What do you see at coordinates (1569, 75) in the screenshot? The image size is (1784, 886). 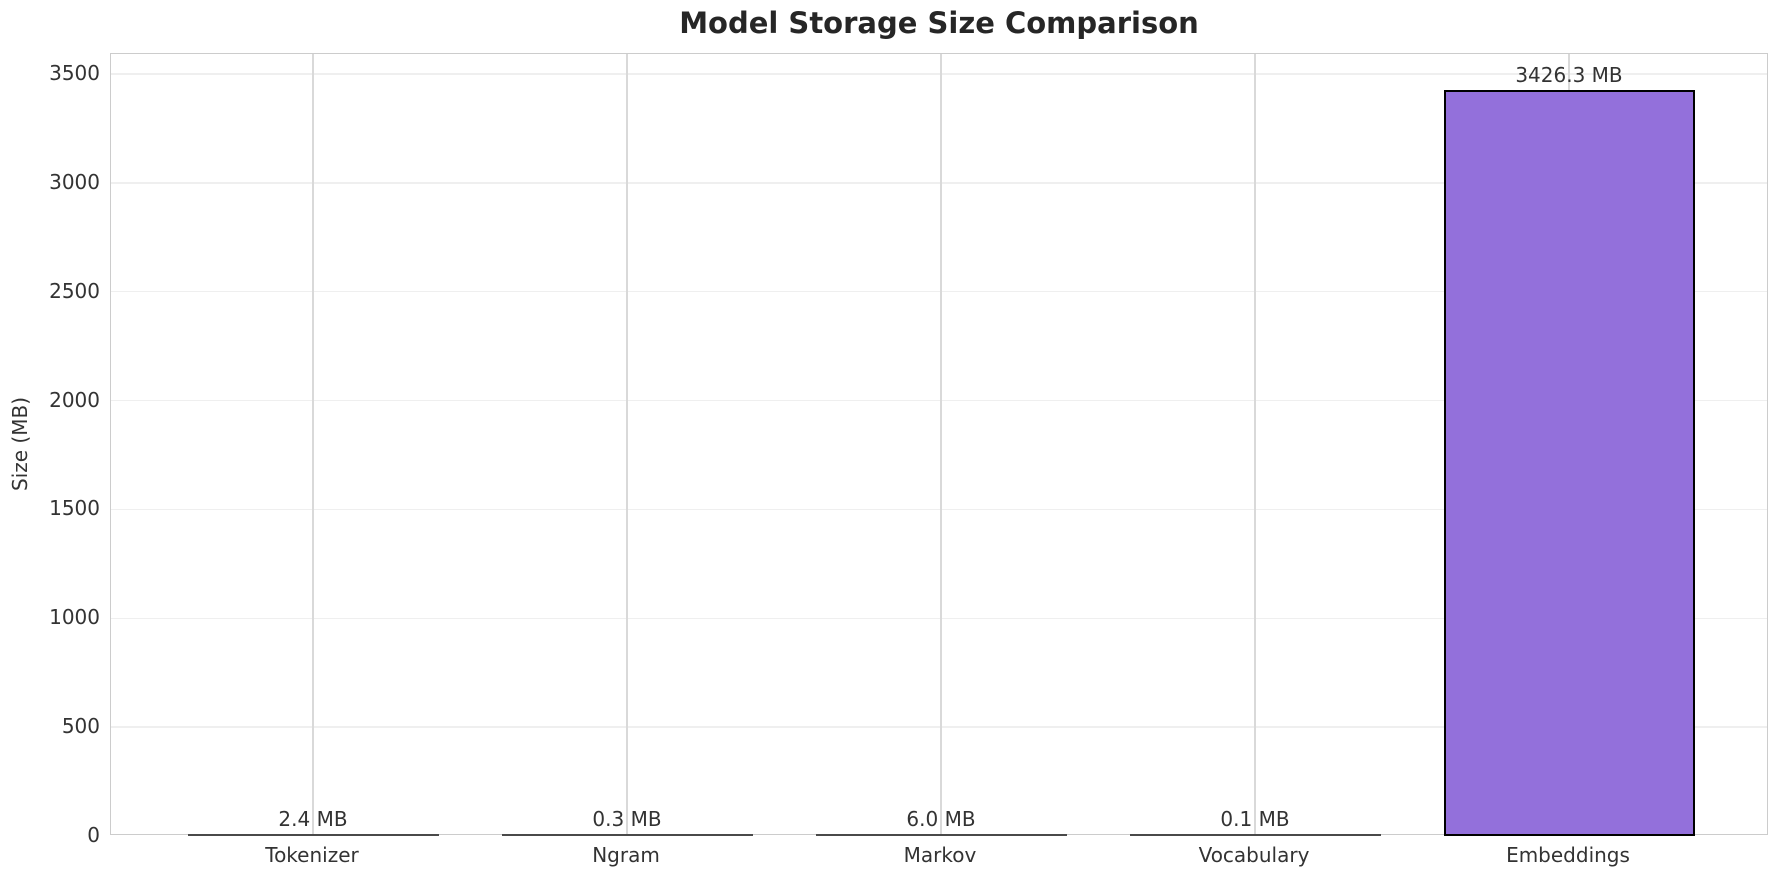 I see `bar-value-label-embeddings: 3426.3 MB` at bounding box center [1569, 75].